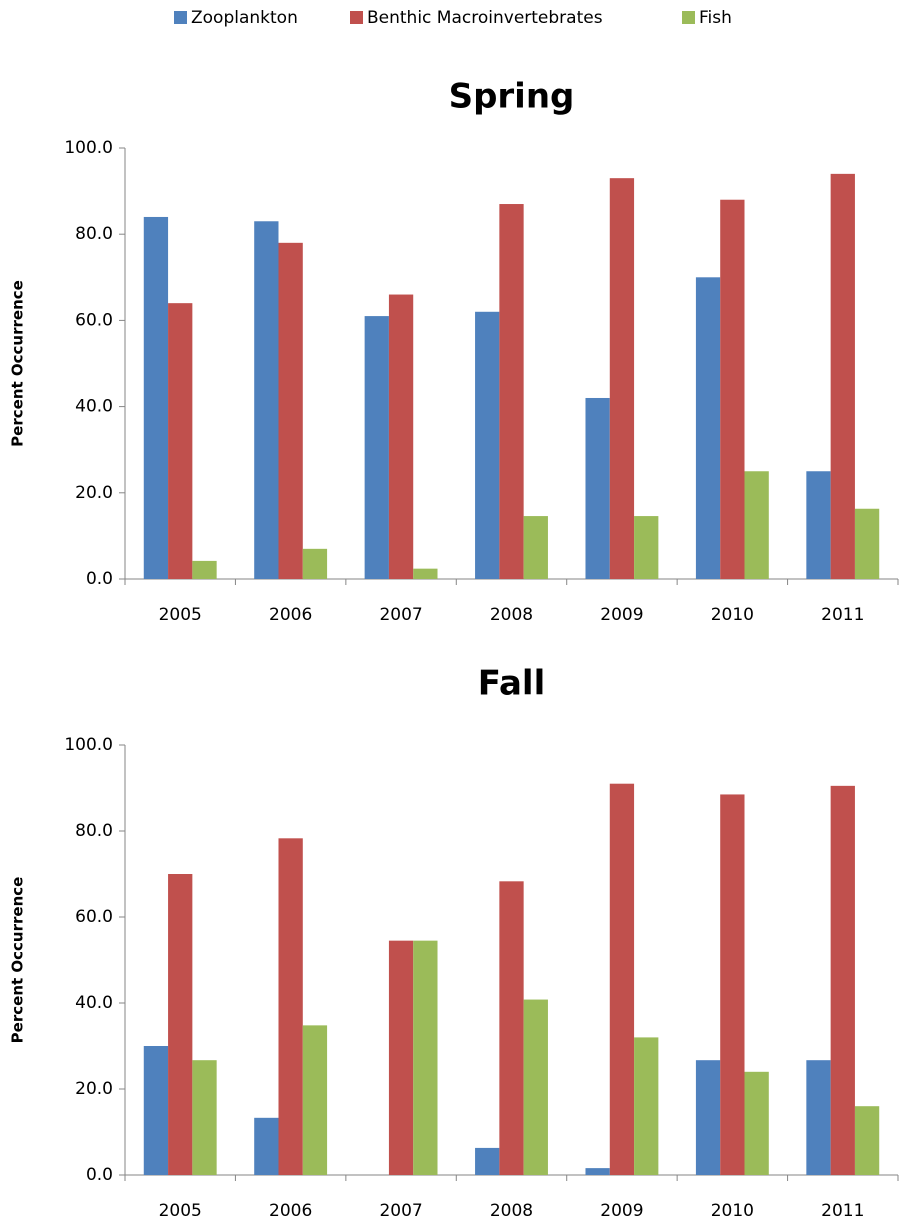 This screenshot has width=906, height=1223. What do you see at coordinates (715, 18) in the screenshot?
I see `legend-label: Fish` at bounding box center [715, 18].